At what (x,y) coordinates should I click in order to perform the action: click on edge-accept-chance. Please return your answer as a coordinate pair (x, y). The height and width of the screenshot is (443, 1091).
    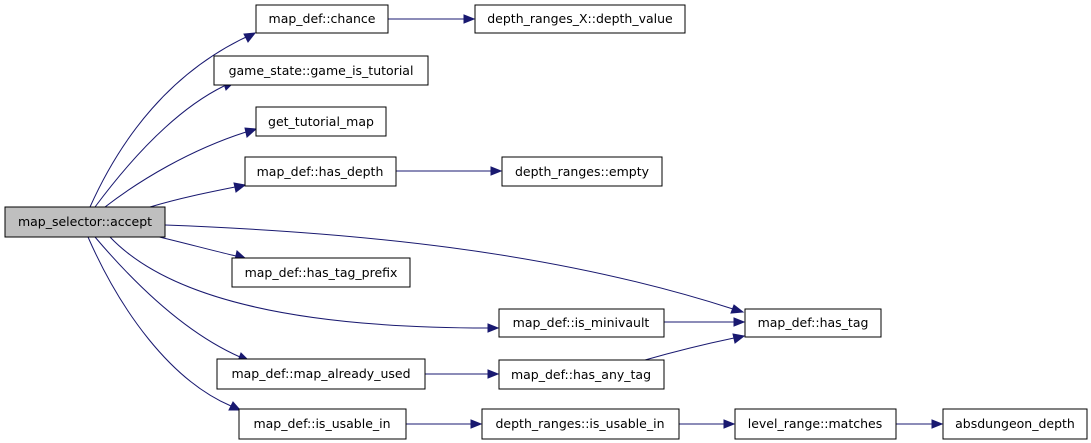
    Looking at the image, I should click on (173, 120).